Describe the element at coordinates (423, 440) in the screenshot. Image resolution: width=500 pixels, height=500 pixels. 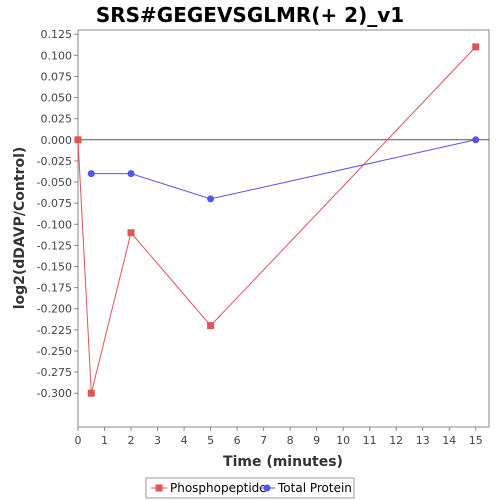
I see `x-tick-label: 13` at that location.